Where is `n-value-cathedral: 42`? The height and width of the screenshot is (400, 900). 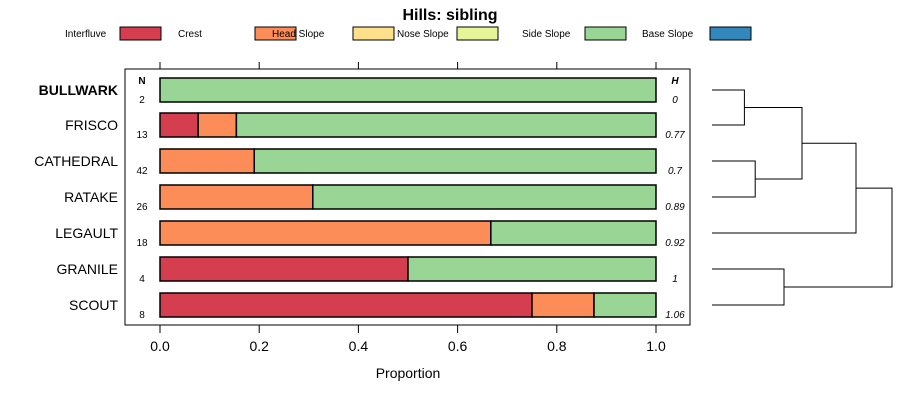 n-value-cathedral: 42 is located at coordinates (142, 171).